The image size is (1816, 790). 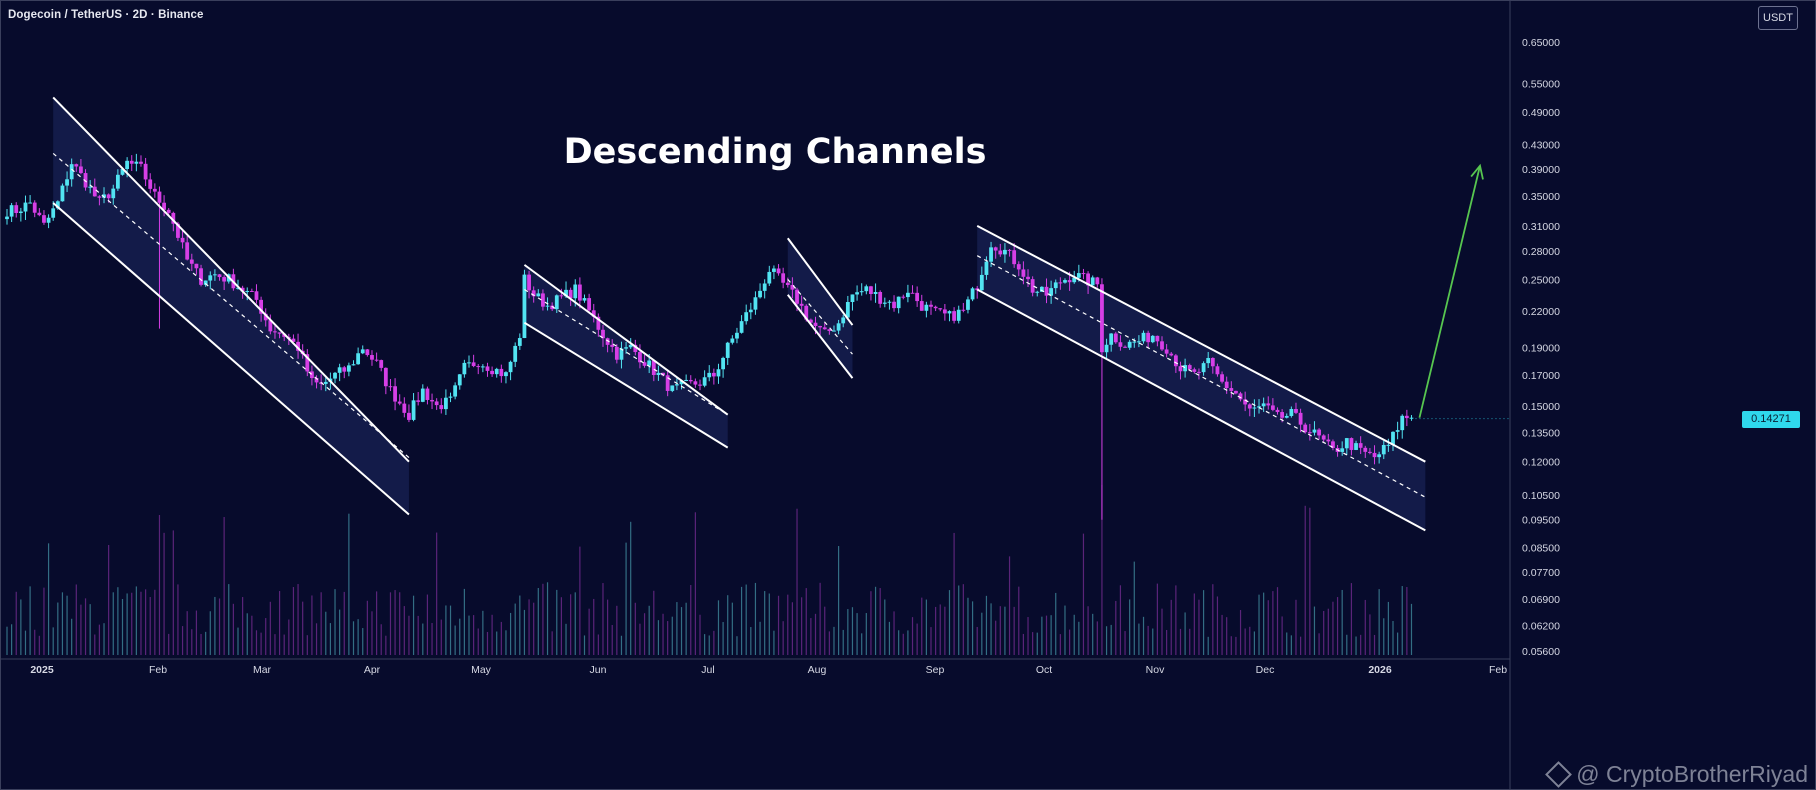 I want to click on price-tick-label: 0.07700, so click(x=1541, y=573).